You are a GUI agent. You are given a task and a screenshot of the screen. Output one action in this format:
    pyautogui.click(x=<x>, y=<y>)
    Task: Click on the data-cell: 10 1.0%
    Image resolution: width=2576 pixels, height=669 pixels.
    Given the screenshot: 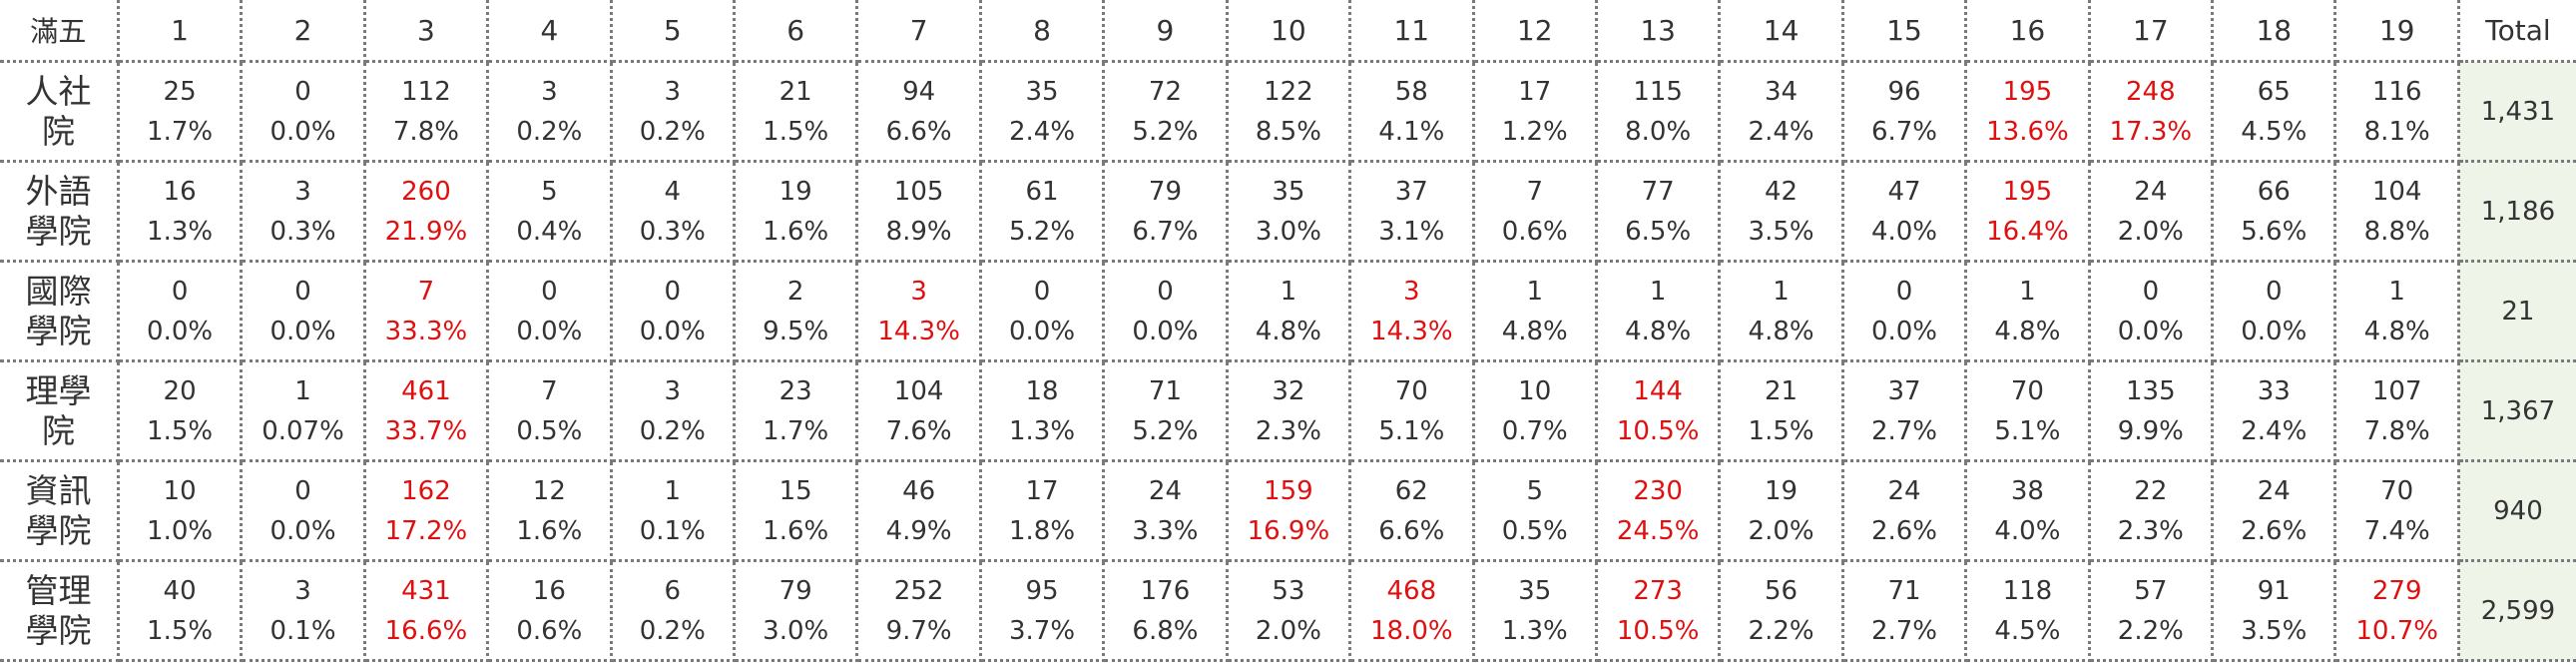 What is the action you would take?
    pyautogui.click(x=181, y=511)
    